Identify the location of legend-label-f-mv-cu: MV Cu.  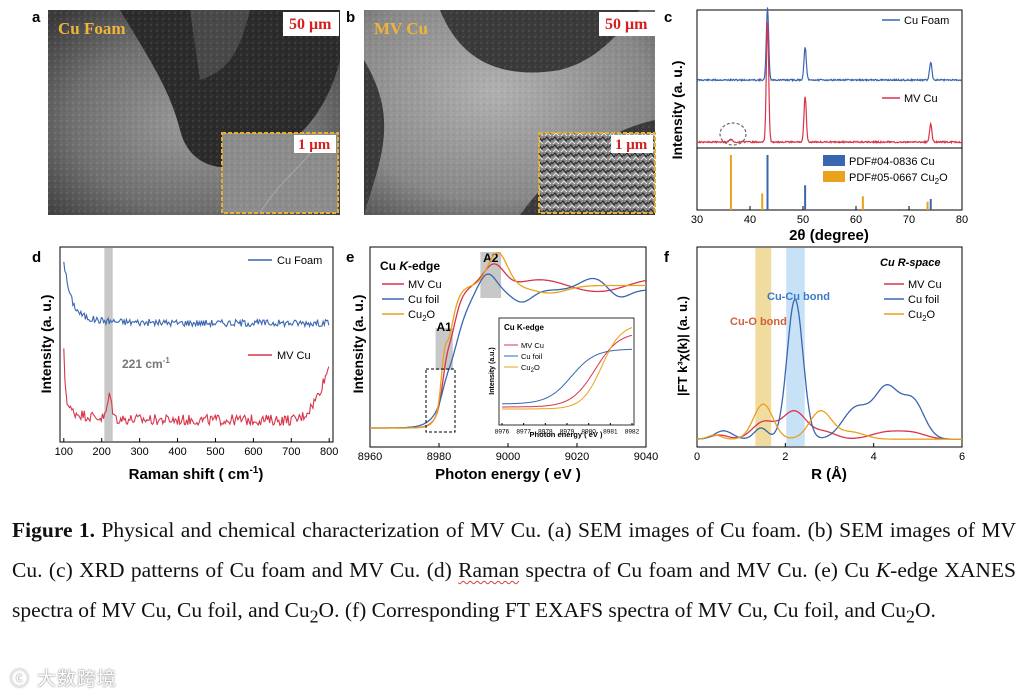
(925, 285).